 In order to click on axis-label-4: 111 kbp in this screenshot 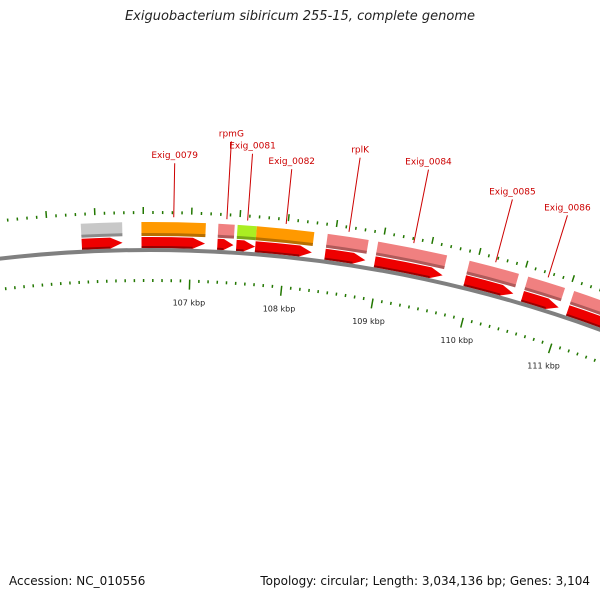, I will do `click(543, 365)`.